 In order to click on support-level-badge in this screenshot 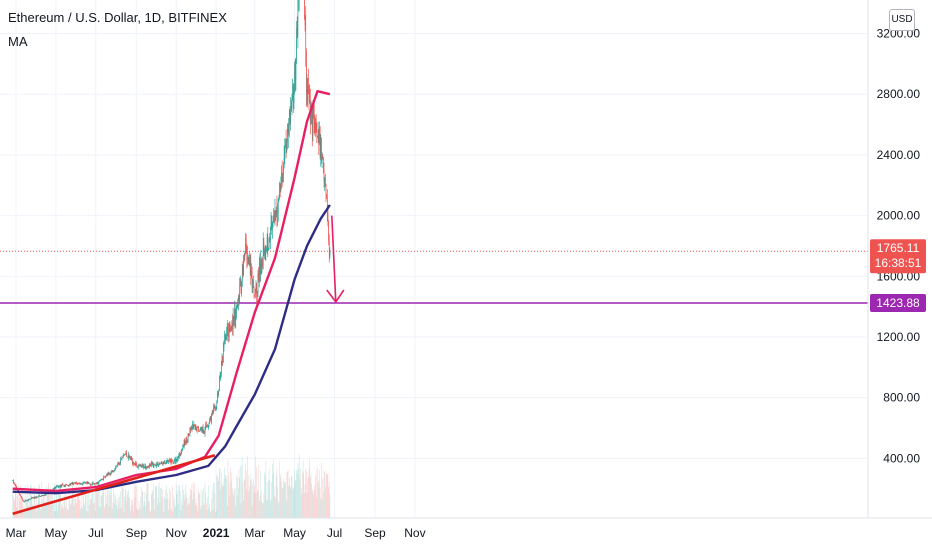, I will do `click(898, 302)`.